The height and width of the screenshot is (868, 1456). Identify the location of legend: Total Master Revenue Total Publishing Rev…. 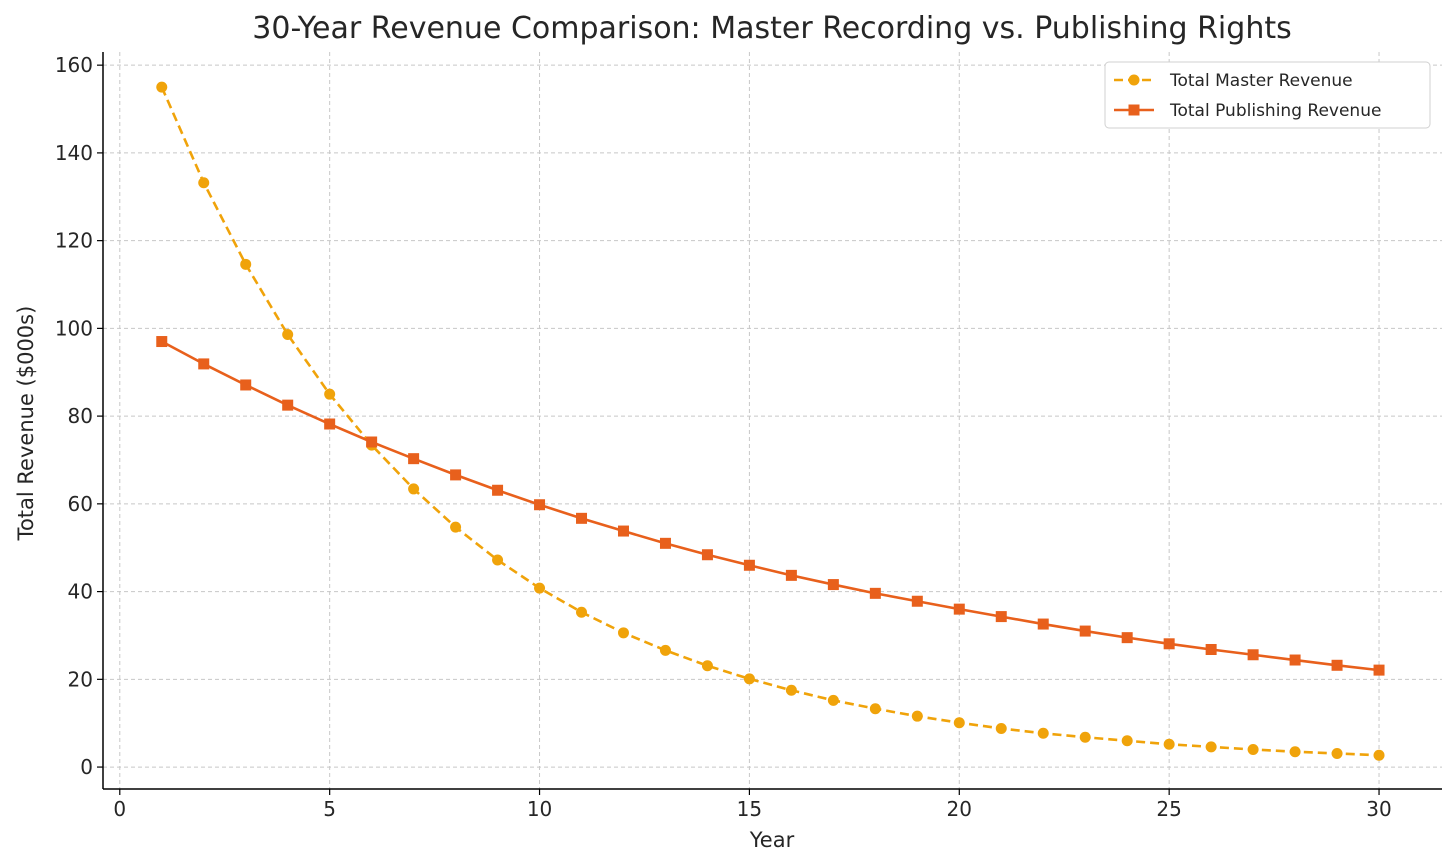
(1267, 95).